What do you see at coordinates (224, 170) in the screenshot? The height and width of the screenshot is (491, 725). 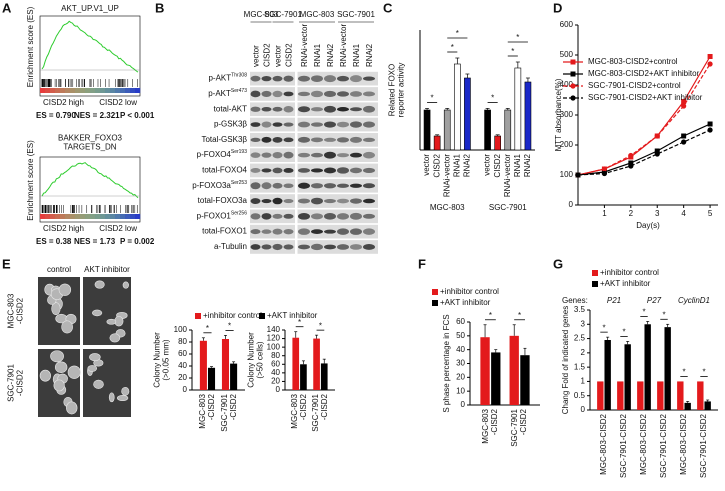 I see `row-label: total-FOXO4` at bounding box center [224, 170].